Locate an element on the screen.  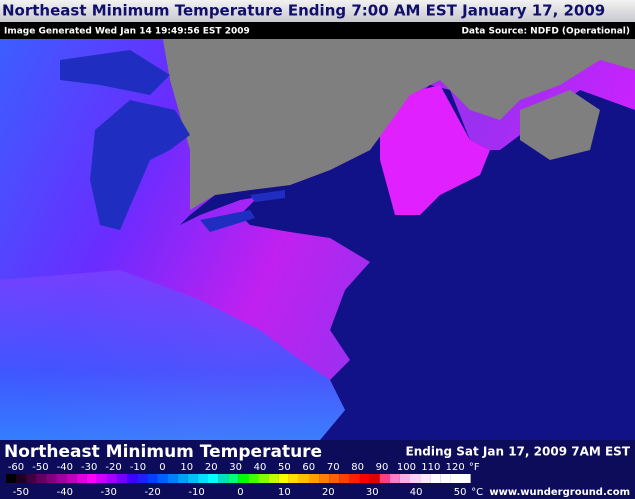
fahrenheit-label: 120 is located at coordinates (455, 467).